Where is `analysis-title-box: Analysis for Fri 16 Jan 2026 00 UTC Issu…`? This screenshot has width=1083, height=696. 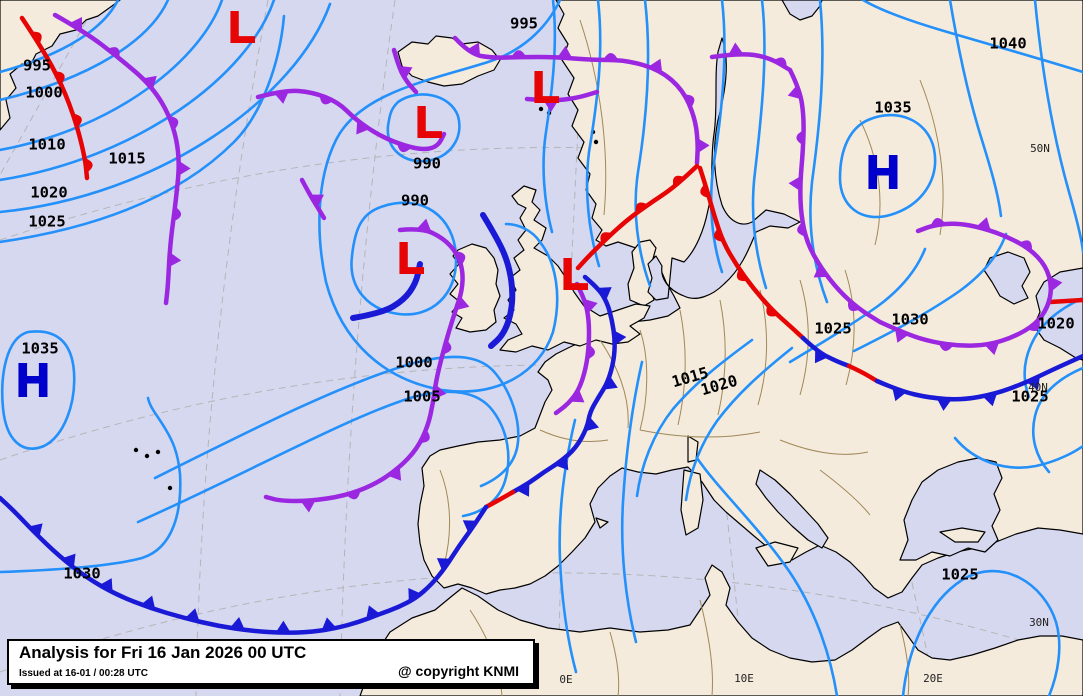
analysis-title-box: Analysis for Fri 16 Jan 2026 00 UTC Issu… is located at coordinates (271, 662).